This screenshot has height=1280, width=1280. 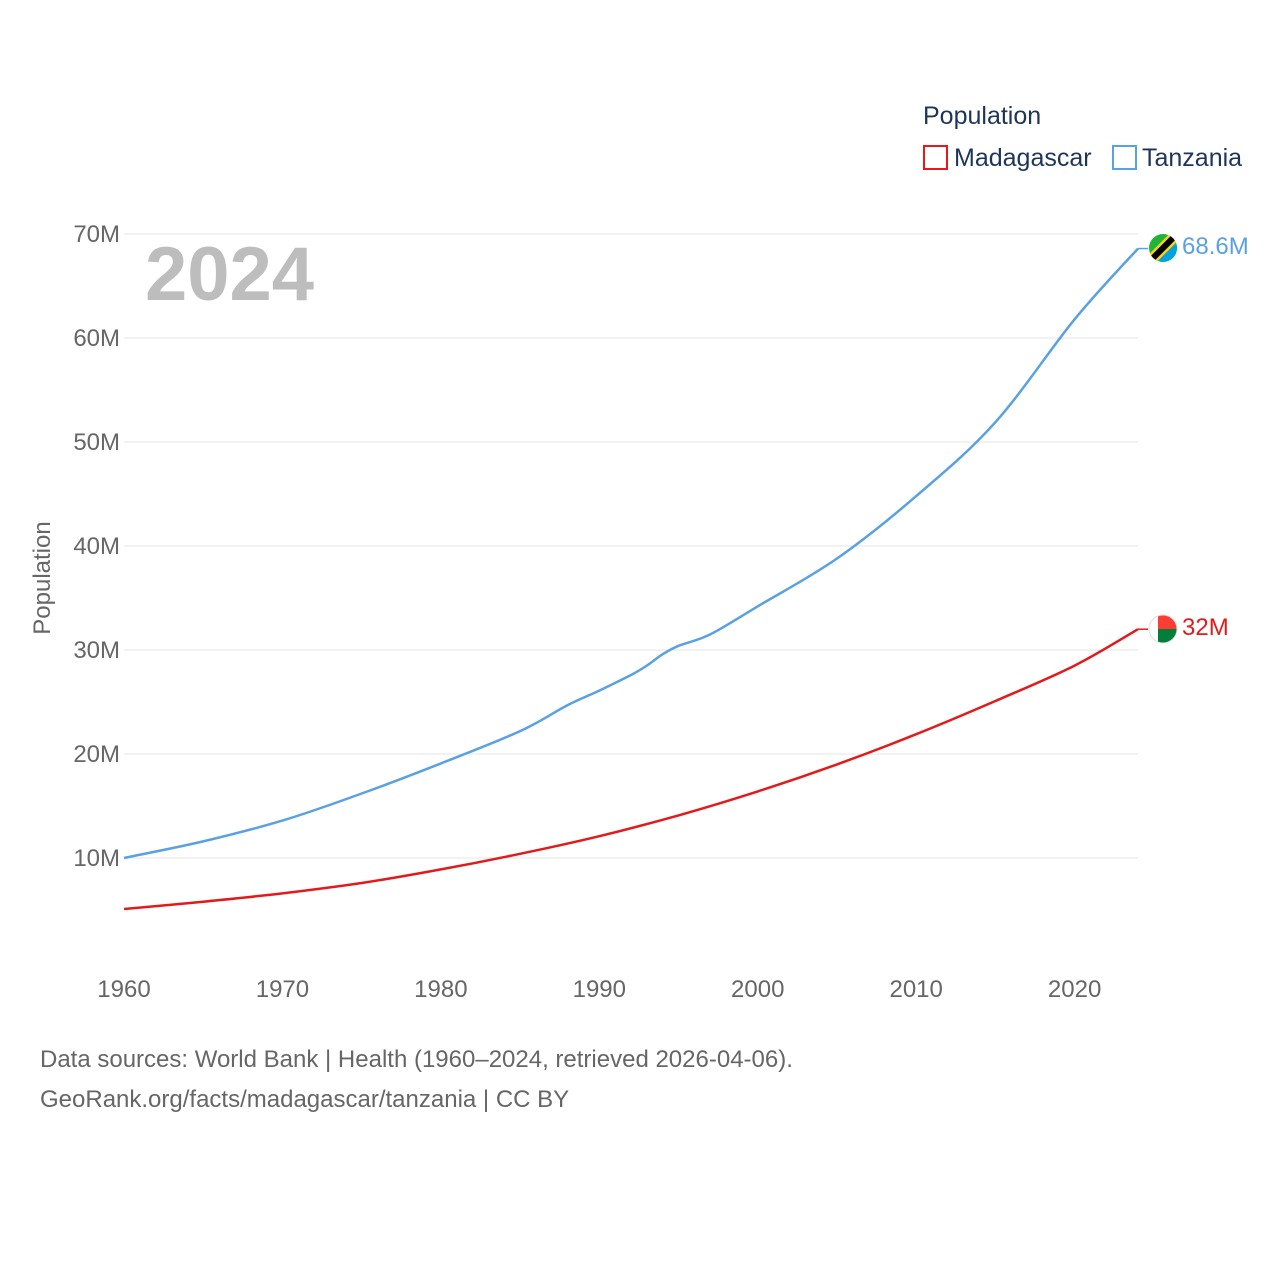 I want to click on end-label-tanzania: 68.6M, so click(x=1215, y=246).